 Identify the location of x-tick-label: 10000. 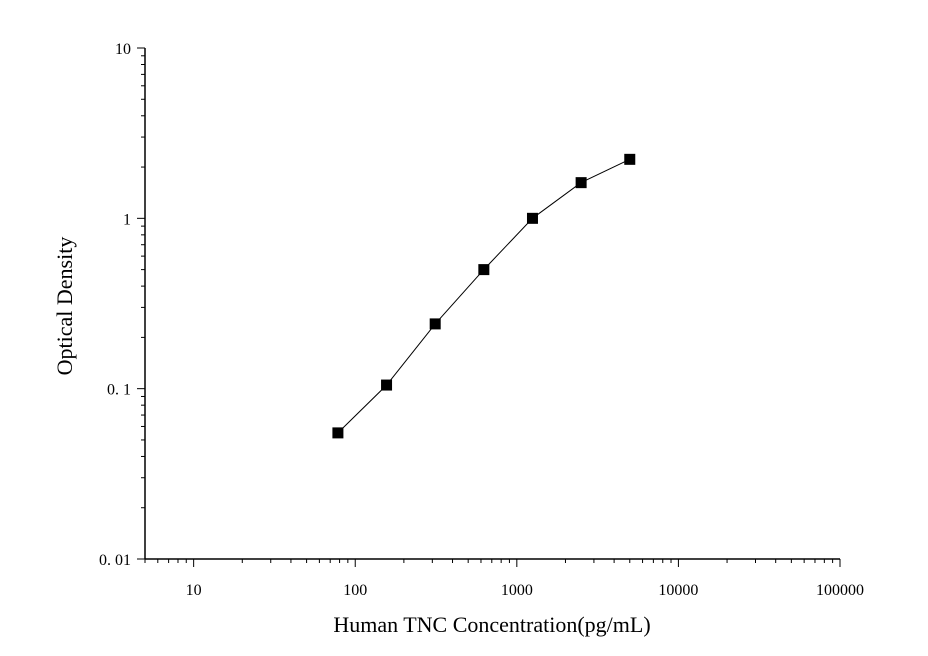
(678, 590).